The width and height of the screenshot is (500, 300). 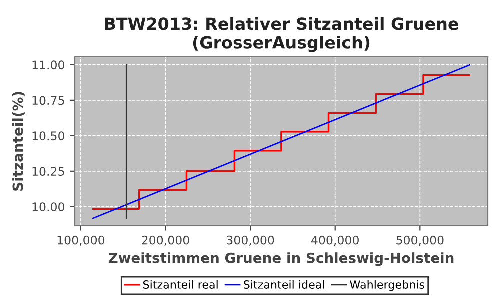 What do you see at coordinates (81, 241) in the screenshot?
I see `x-tick-label: 100,000` at bounding box center [81, 241].